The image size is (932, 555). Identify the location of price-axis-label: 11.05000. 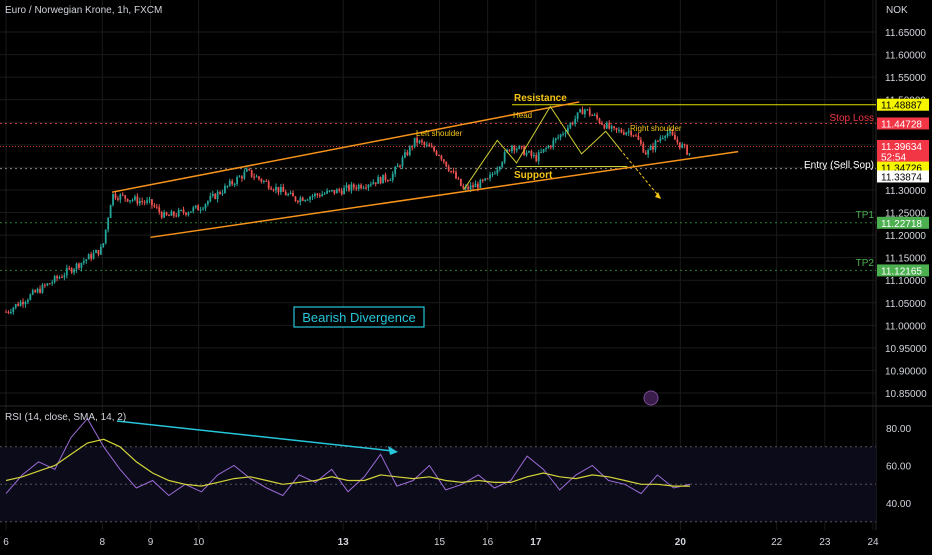
(905, 304).